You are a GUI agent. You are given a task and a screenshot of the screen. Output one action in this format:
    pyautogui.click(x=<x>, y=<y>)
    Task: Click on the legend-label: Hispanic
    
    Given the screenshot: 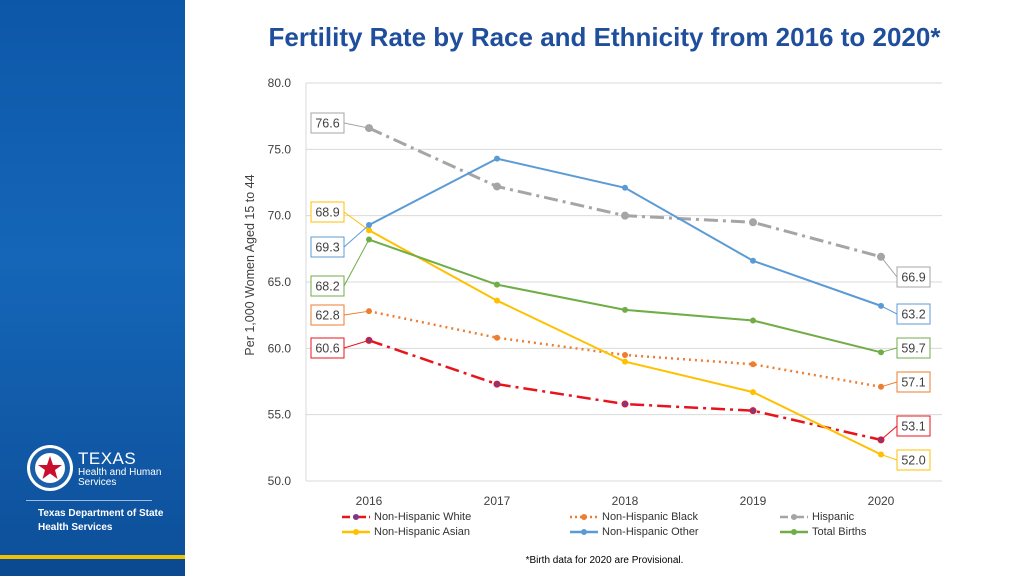 What is the action you would take?
    pyautogui.click(x=833, y=516)
    